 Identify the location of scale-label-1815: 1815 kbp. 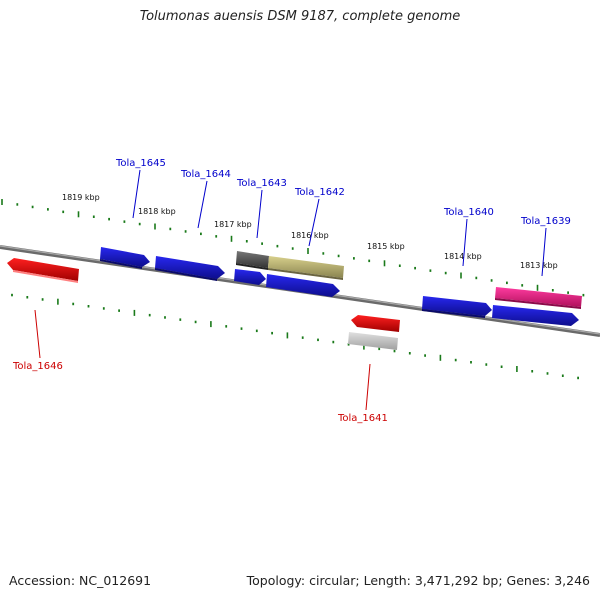
(386, 246).